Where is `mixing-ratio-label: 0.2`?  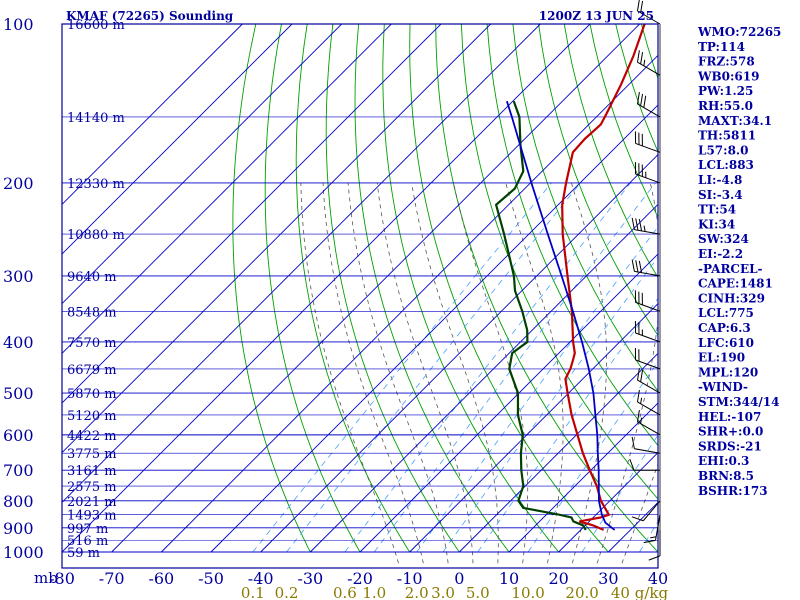 mixing-ratio-label: 0.2 is located at coordinates (287, 592).